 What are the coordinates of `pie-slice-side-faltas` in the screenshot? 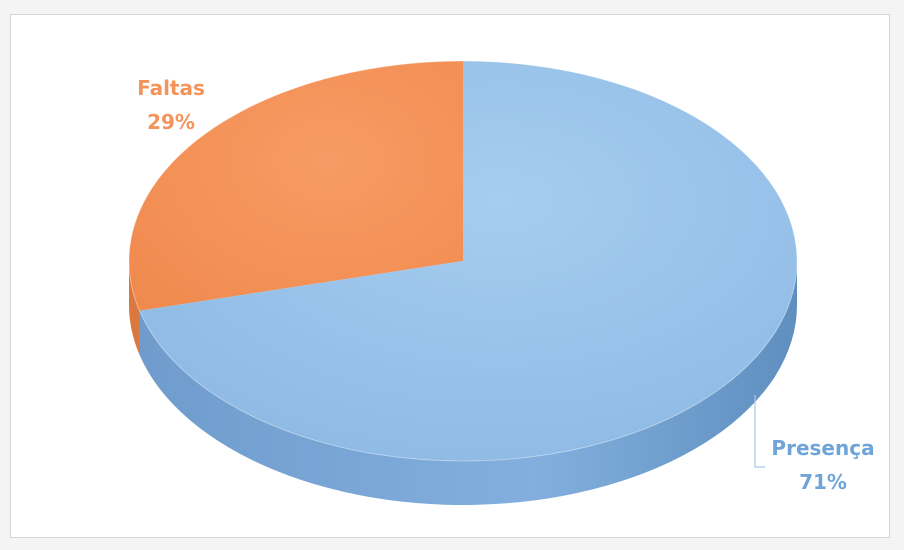 It's located at (134, 308).